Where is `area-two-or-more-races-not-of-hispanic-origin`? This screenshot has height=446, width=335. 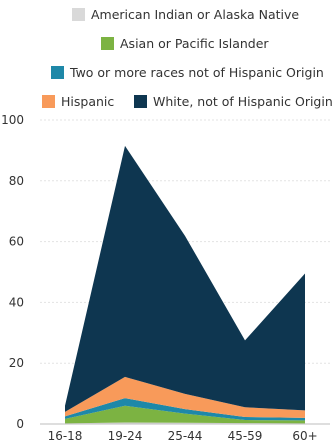
area-two-or-more-races-not-of-hispanic-origin is located at coordinates (185, 409).